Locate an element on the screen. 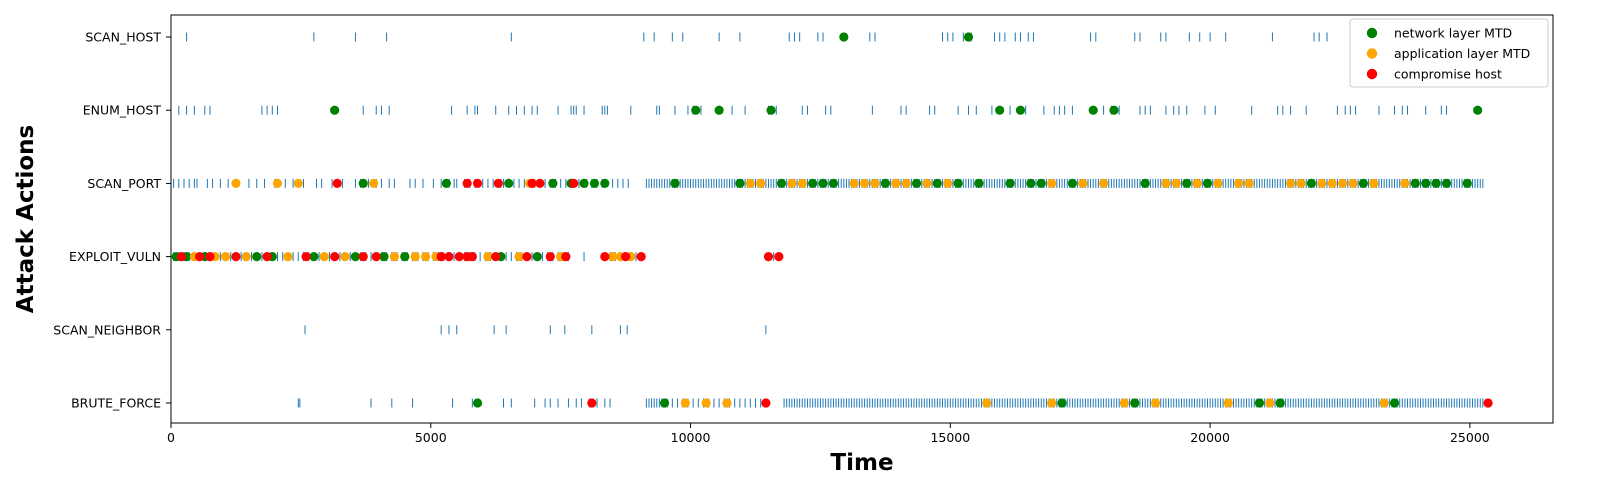 The height and width of the screenshot is (500, 1600). x-axis: 0 5000 10000 15000 20000 25000 is located at coordinates (828, 434).